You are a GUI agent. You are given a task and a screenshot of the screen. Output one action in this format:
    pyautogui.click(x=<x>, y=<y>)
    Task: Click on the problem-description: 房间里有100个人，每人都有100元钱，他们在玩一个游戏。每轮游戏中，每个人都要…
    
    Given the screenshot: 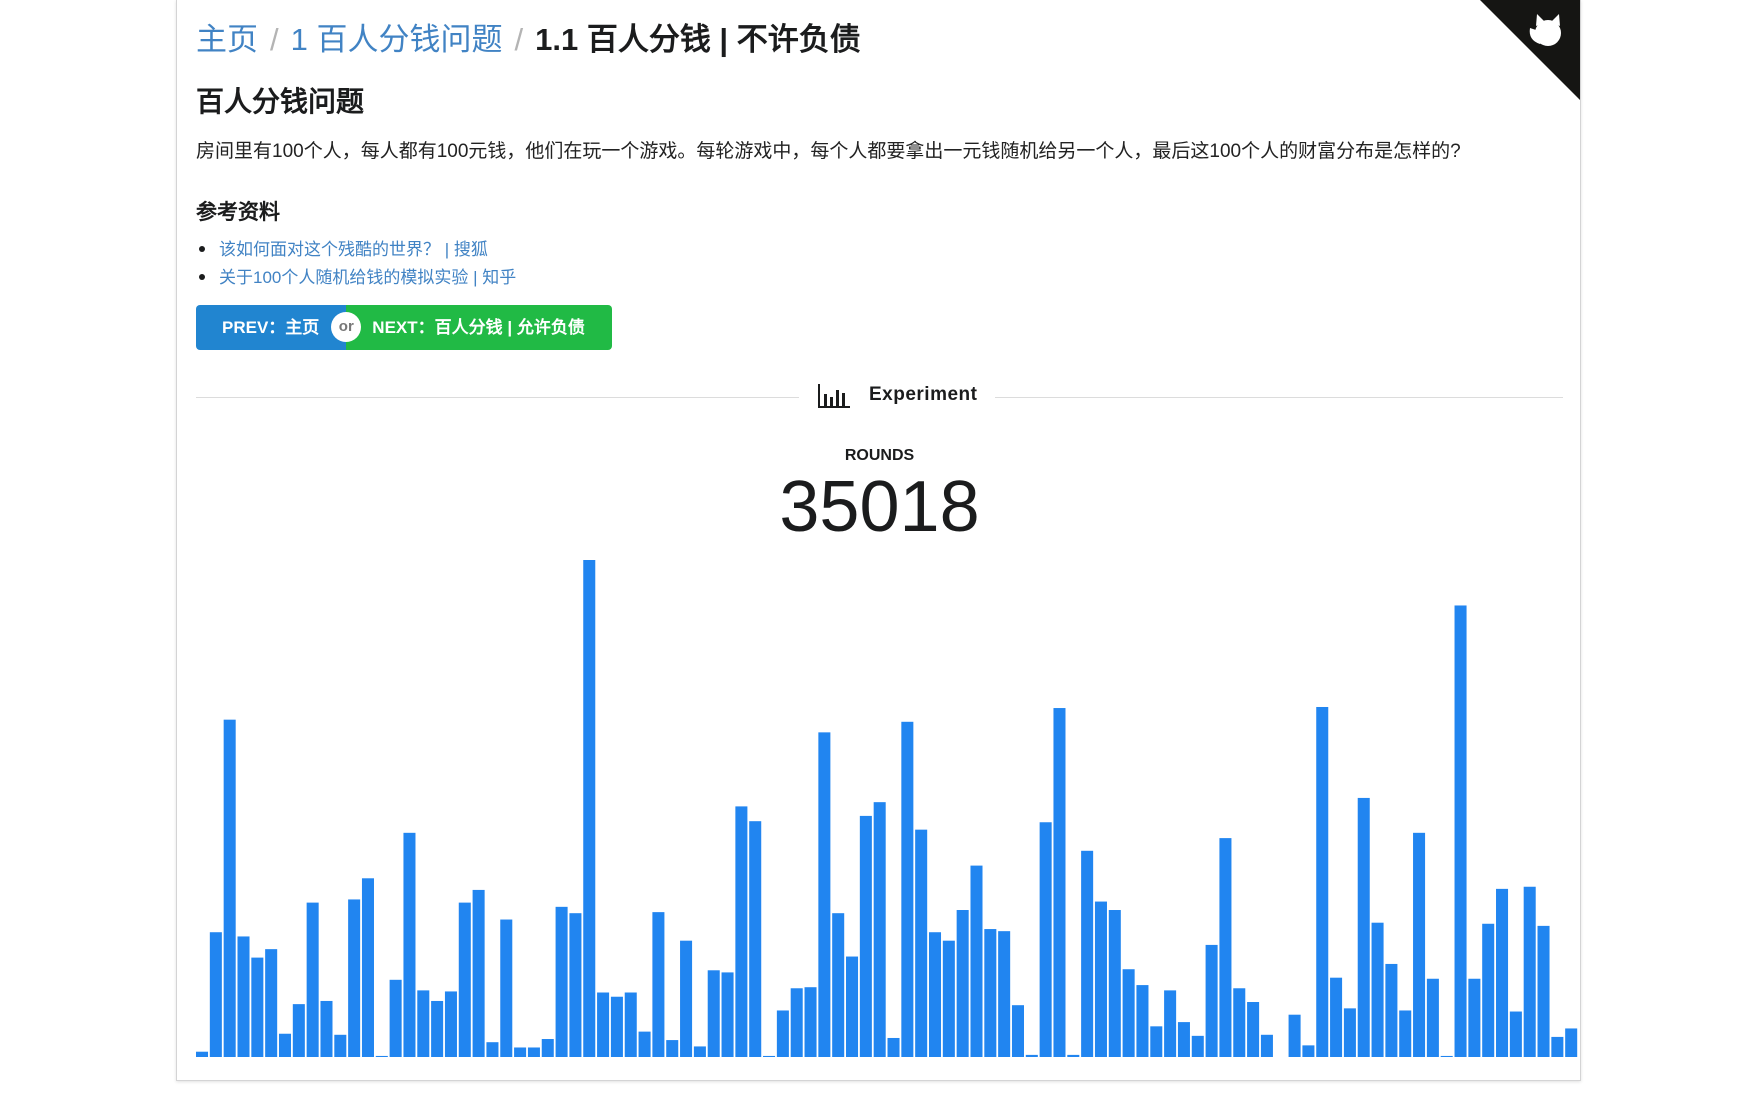 What is the action you would take?
    pyautogui.click(x=828, y=151)
    